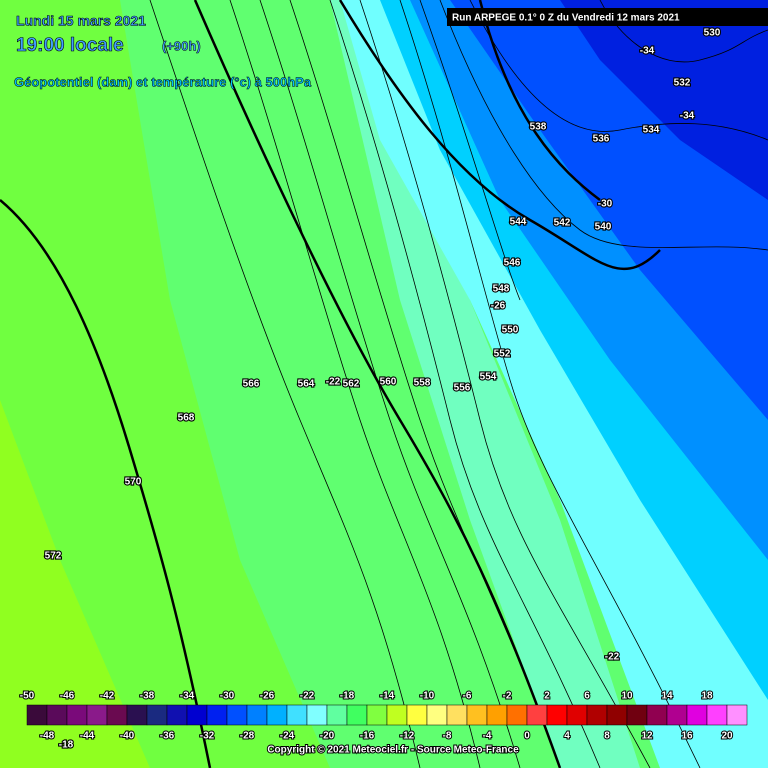  What do you see at coordinates (510, 330) in the screenshot?
I see `contour-label: 550` at bounding box center [510, 330].